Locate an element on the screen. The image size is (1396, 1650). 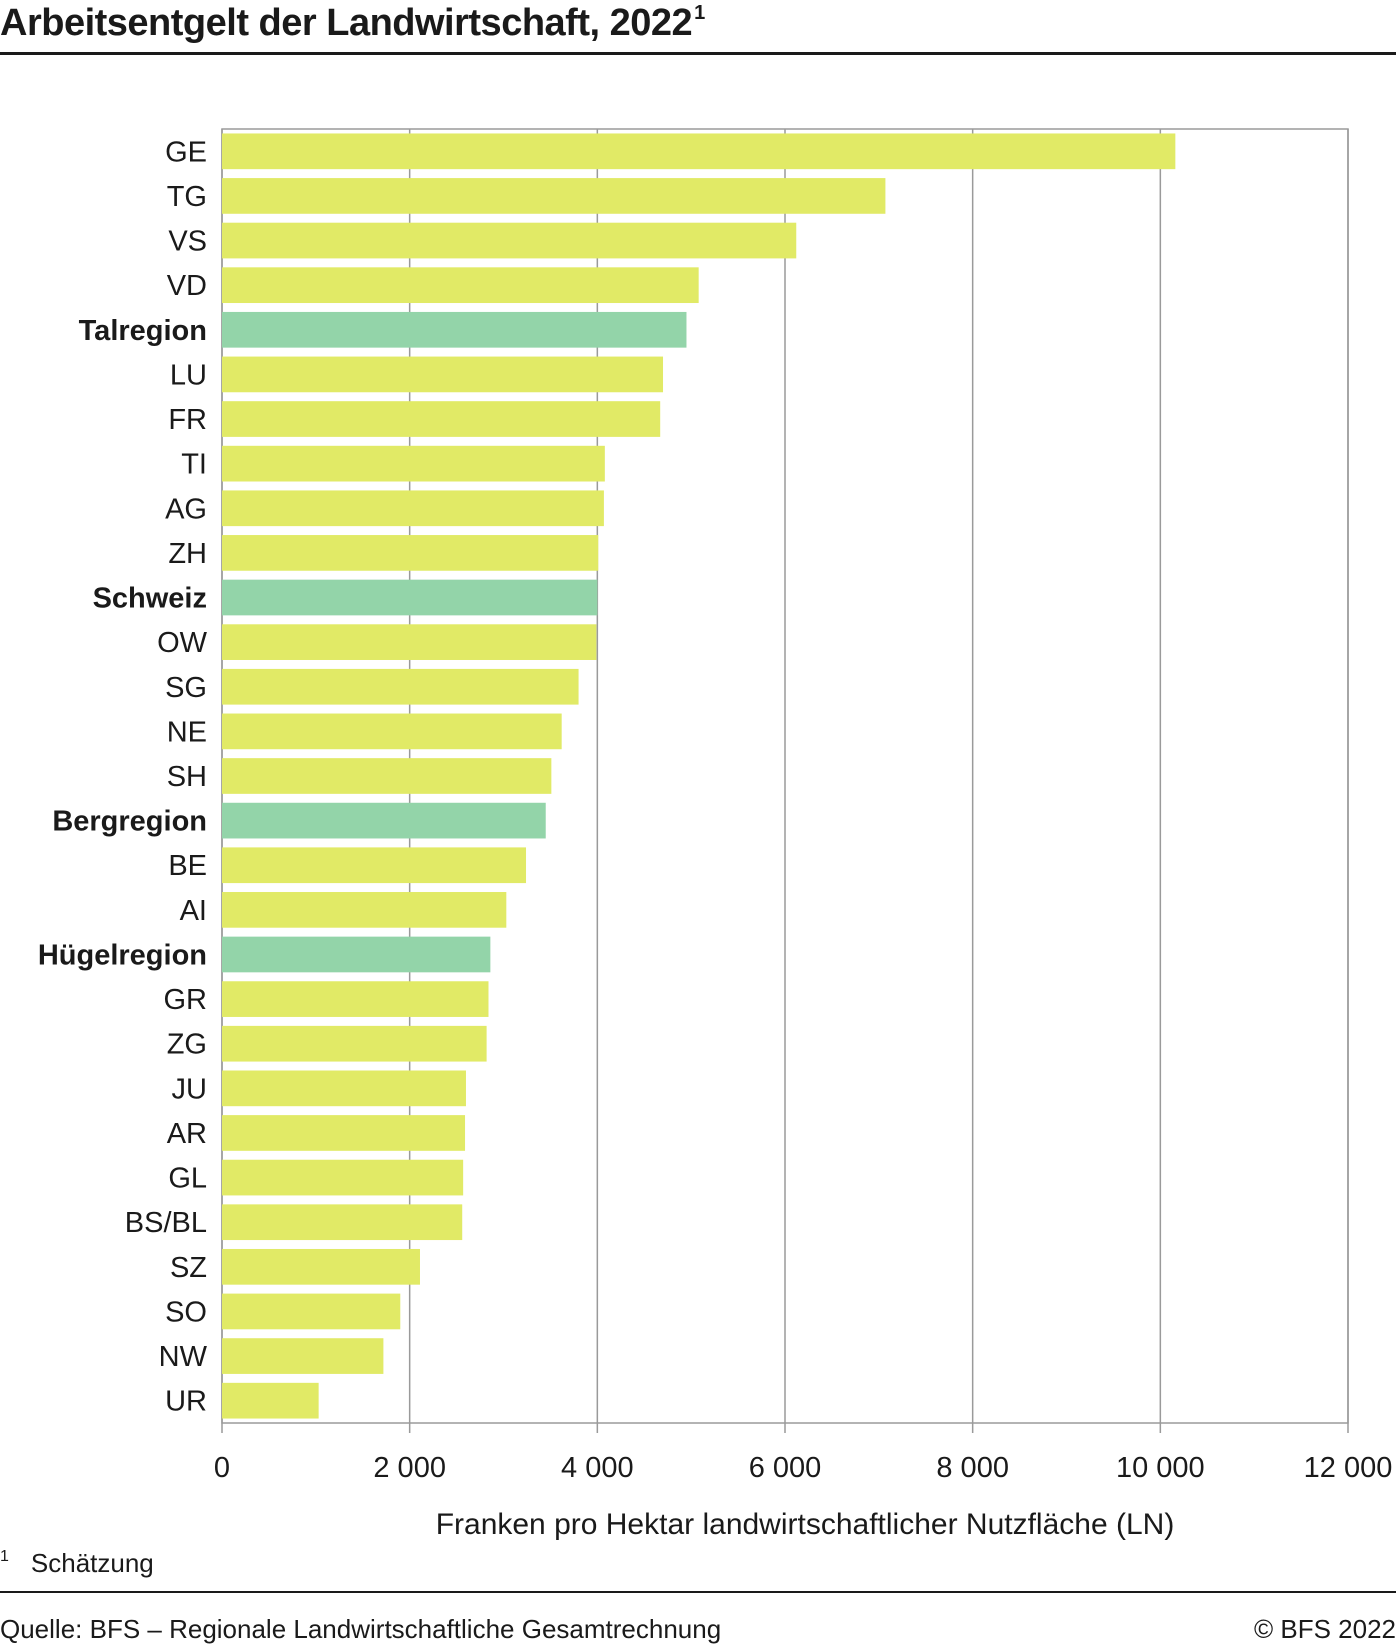
category-label: Schweiz is located at coordinates (150, 599).